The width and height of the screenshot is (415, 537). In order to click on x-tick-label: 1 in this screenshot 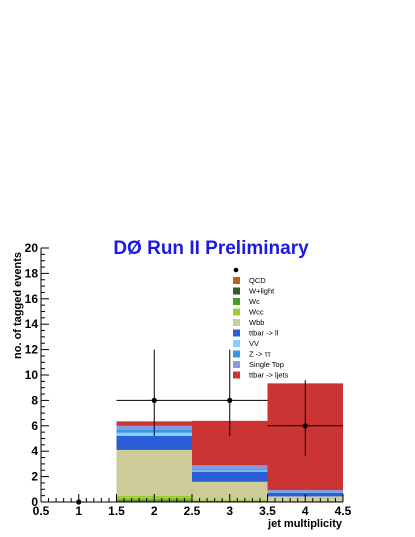, I will do `click(78, 511)`.